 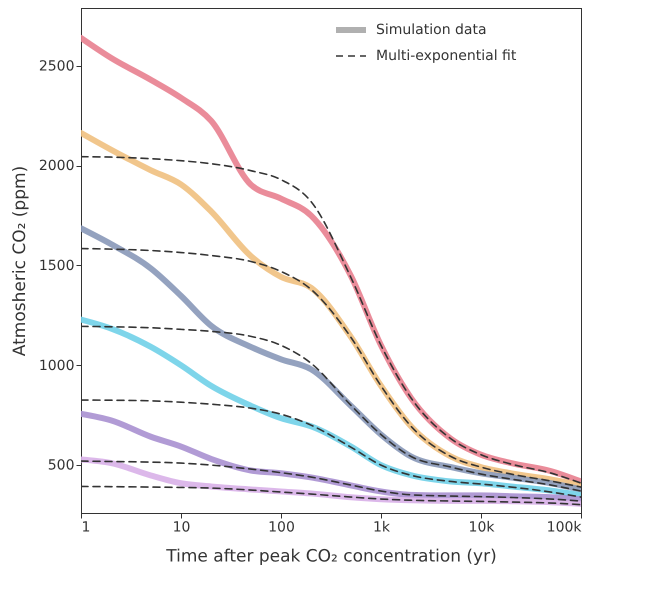 What do you see at coordinates (181, 528) in the screenshot?
I see `x-tick-label: 10` at bounding box center [181, 528].